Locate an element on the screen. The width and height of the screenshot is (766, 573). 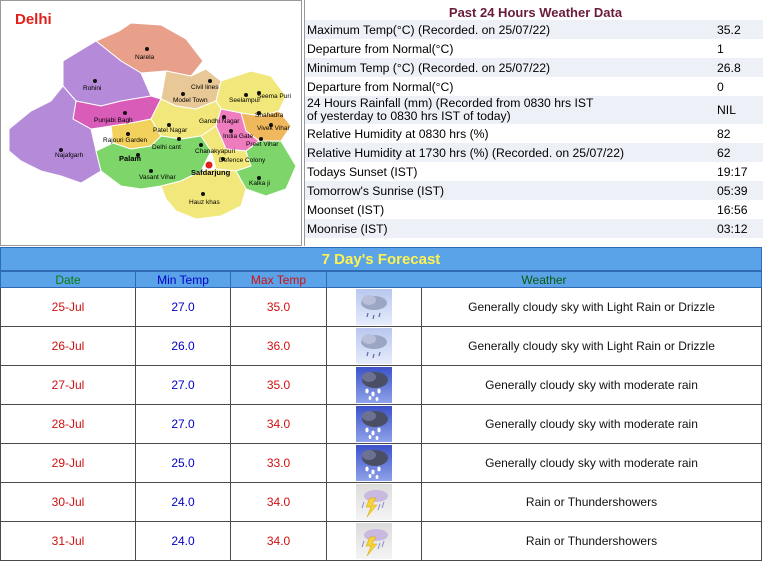
obs-value: 82 is located at coordinates (724, 133).